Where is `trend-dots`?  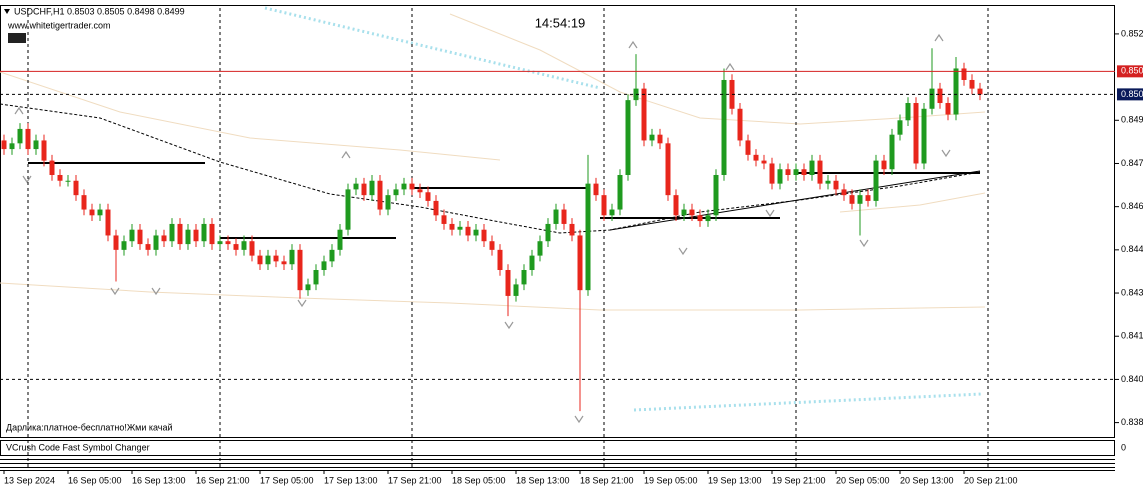 trend-dots is located at coordinates (808, 402).